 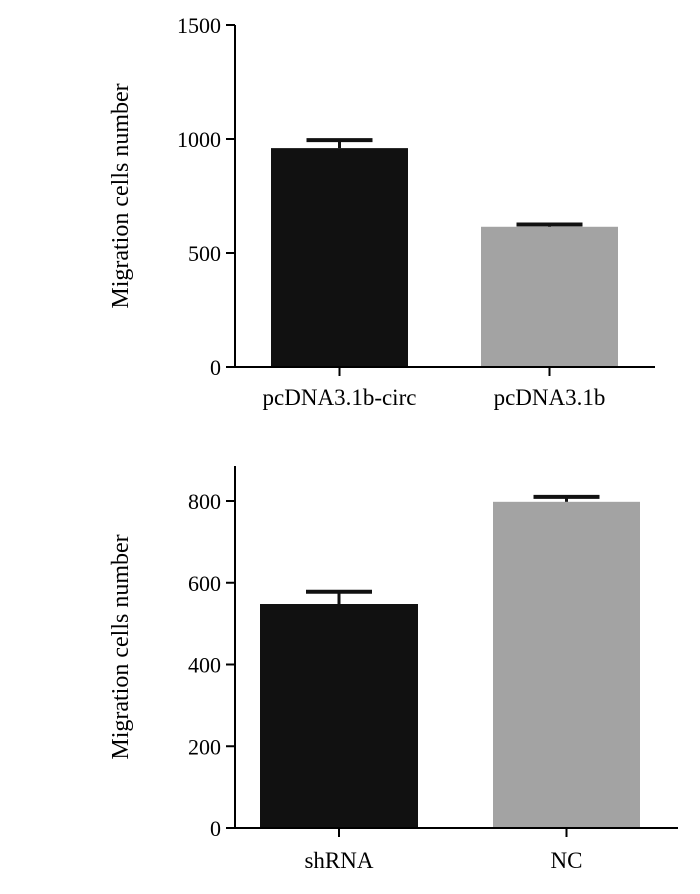 What do you see at coordinates (550, 397) in the screenshot?
I see `x-tick-label-1: pcDNA3.1b` at bounding box center [550, 397].